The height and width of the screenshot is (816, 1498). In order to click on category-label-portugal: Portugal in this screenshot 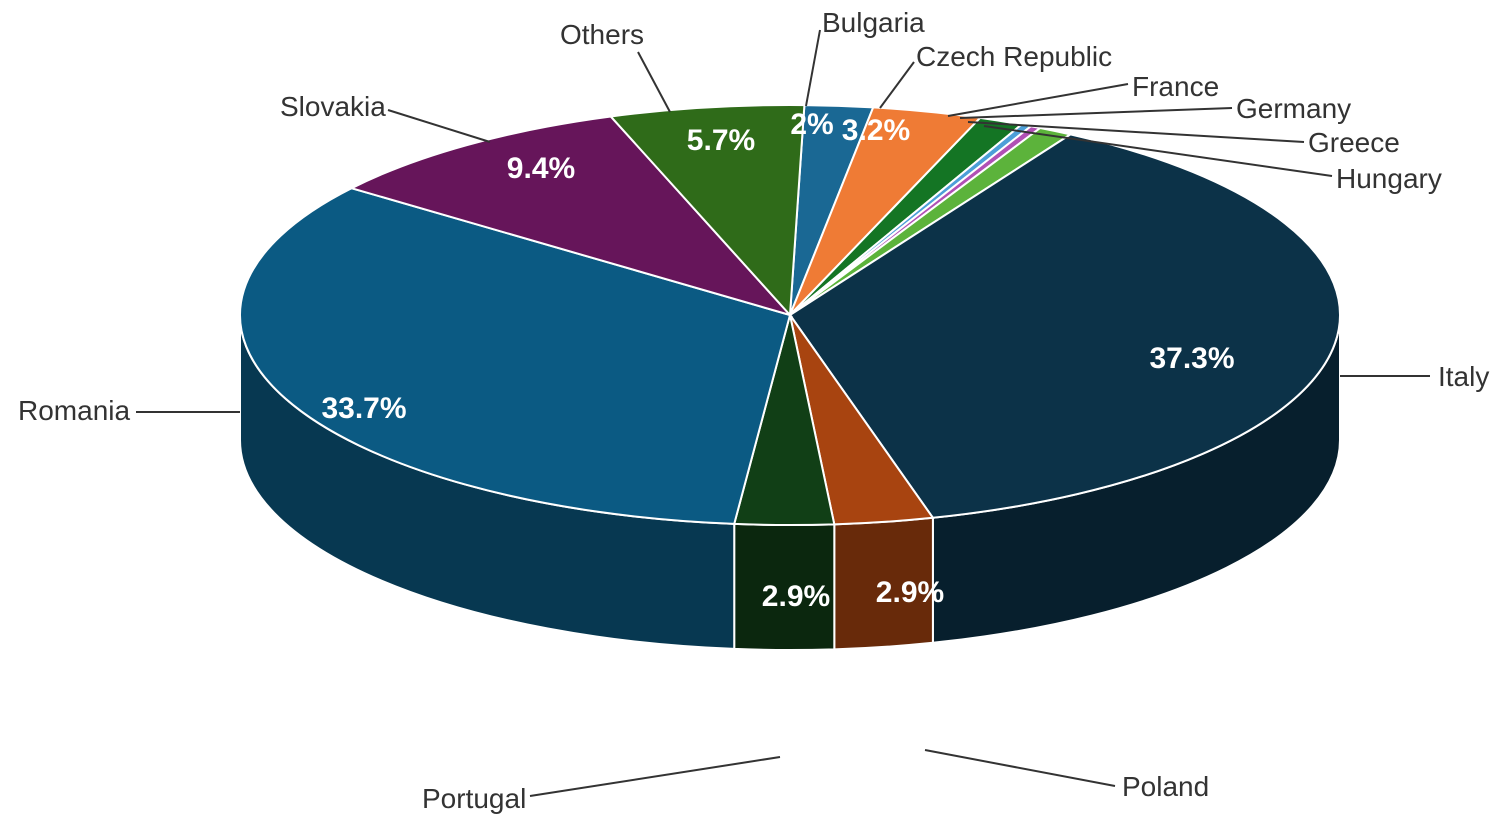, I will do `click(474, 798)`.